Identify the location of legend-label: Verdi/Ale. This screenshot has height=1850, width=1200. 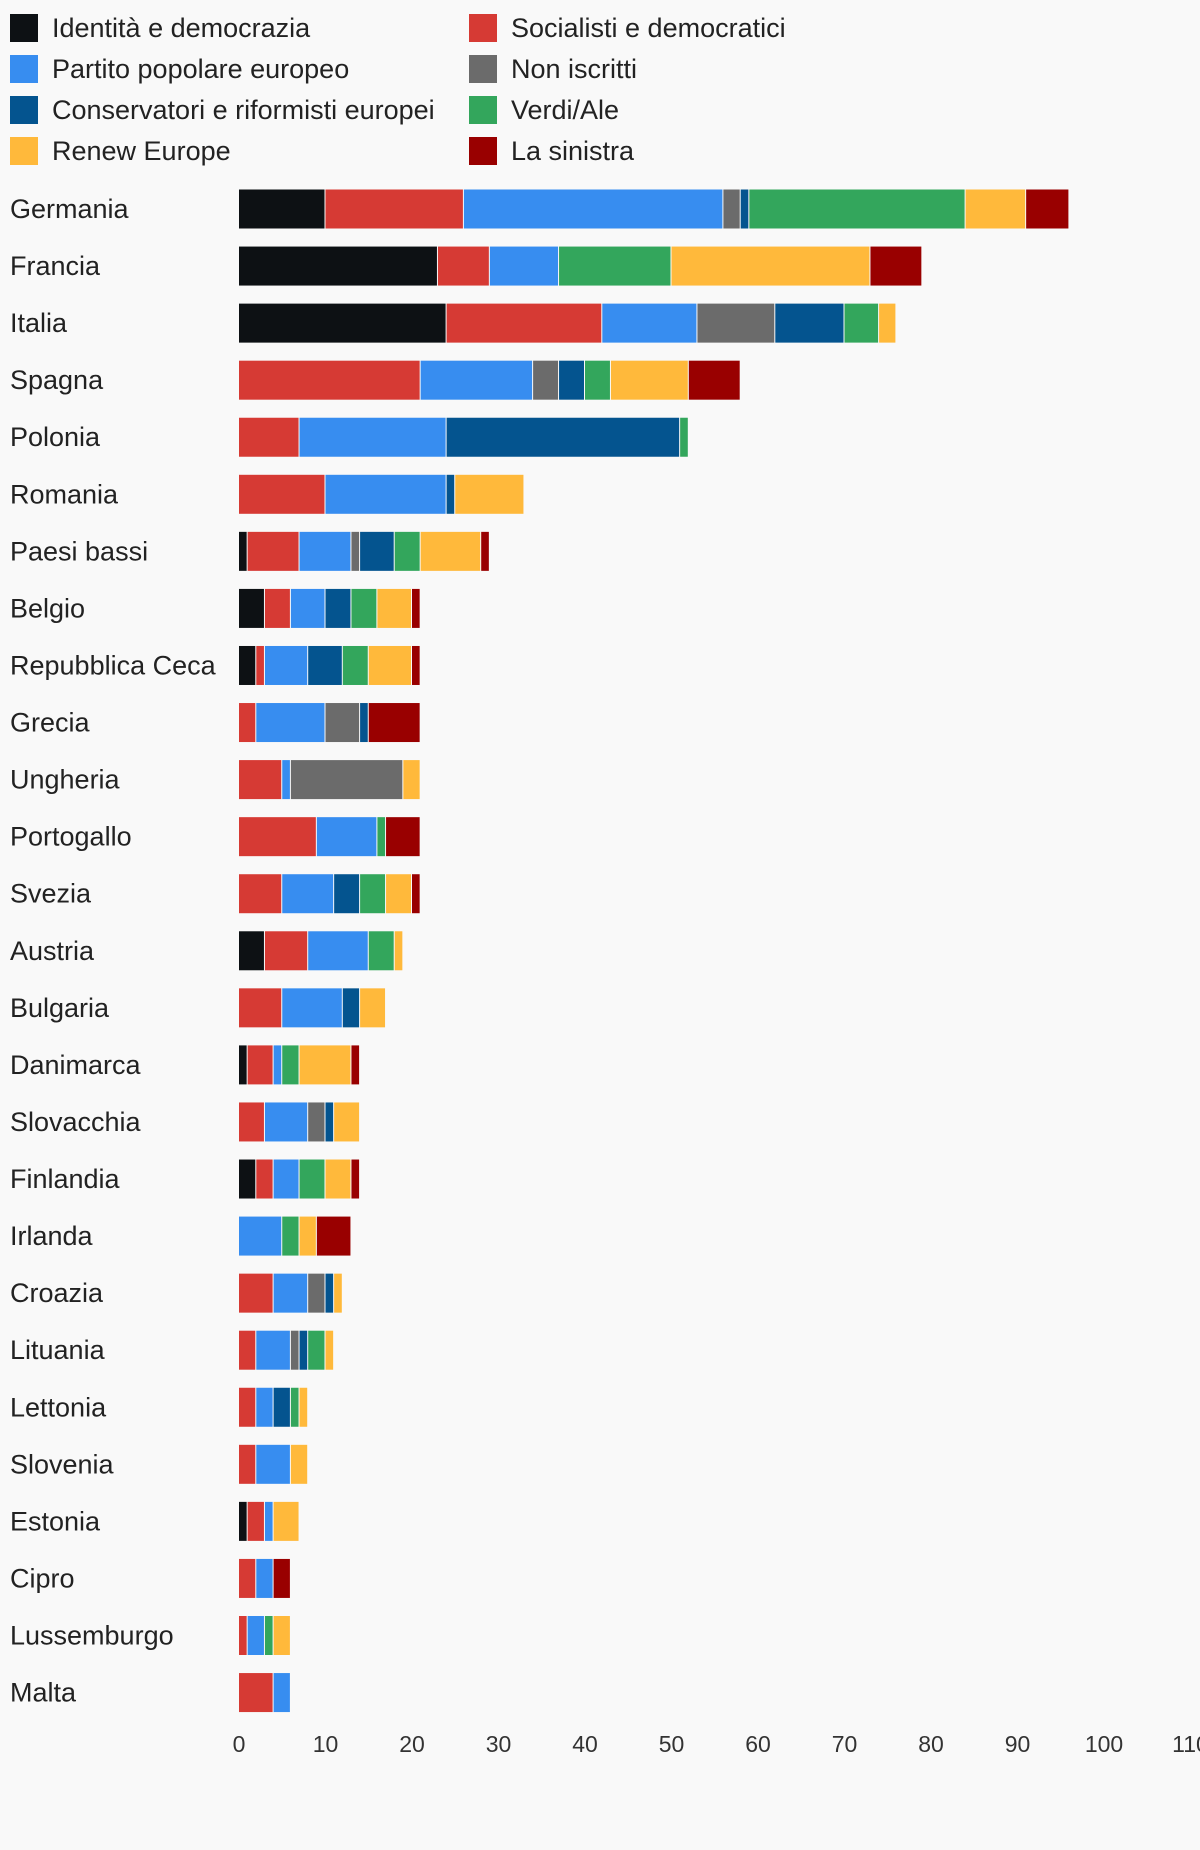
(565, 109).